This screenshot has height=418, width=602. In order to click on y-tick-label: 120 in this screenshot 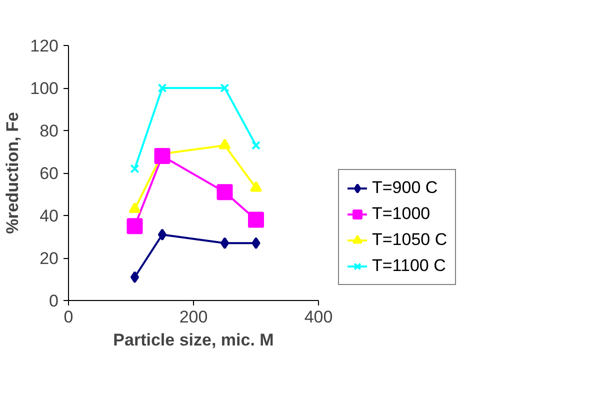, I will do `click(44, 46)`.